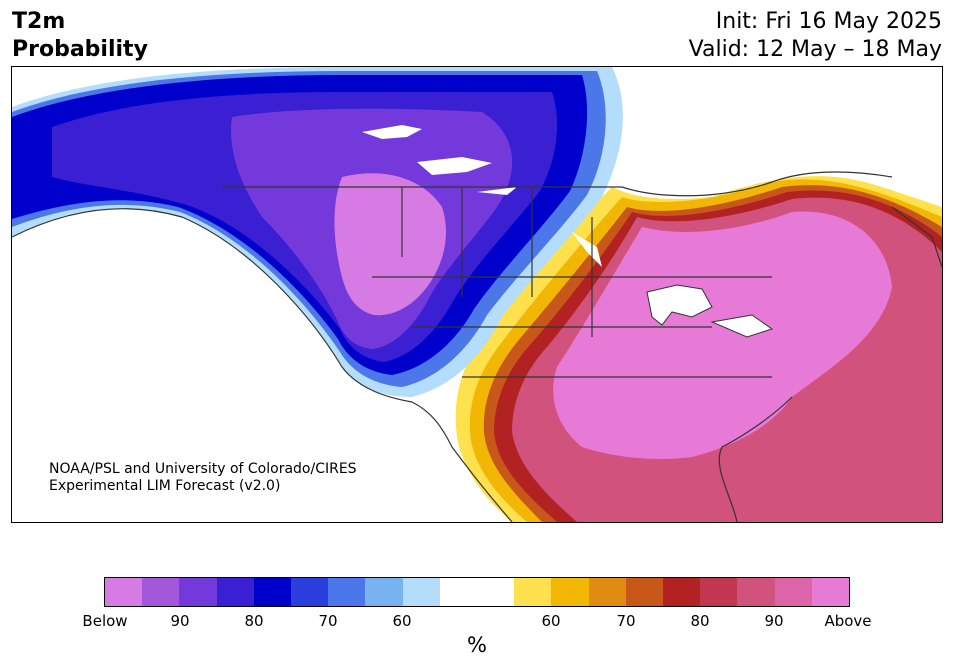 The width and height of the screenshot is (954, 671). Describe the element at coordinates (39, 21) in the screenshot. I see `variable-label: T2m` at that location.